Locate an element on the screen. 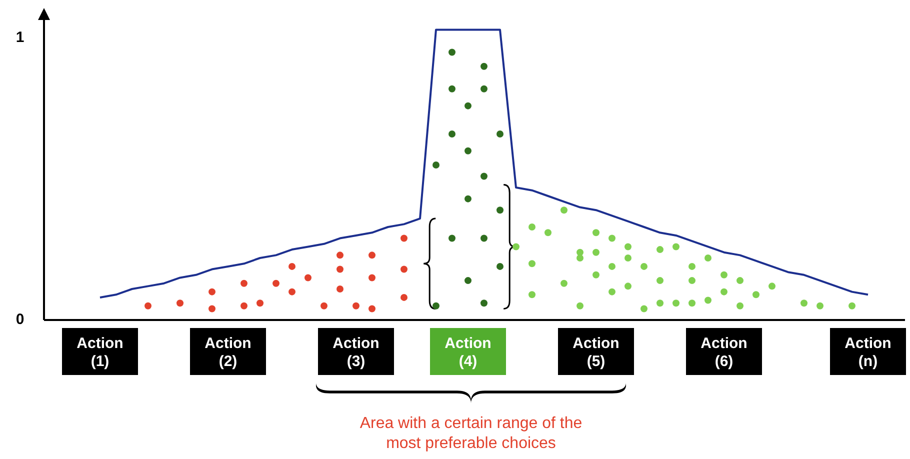 The image size is (910, 459). x-tick-label: Action (2) is located at coordinates (228, 352).